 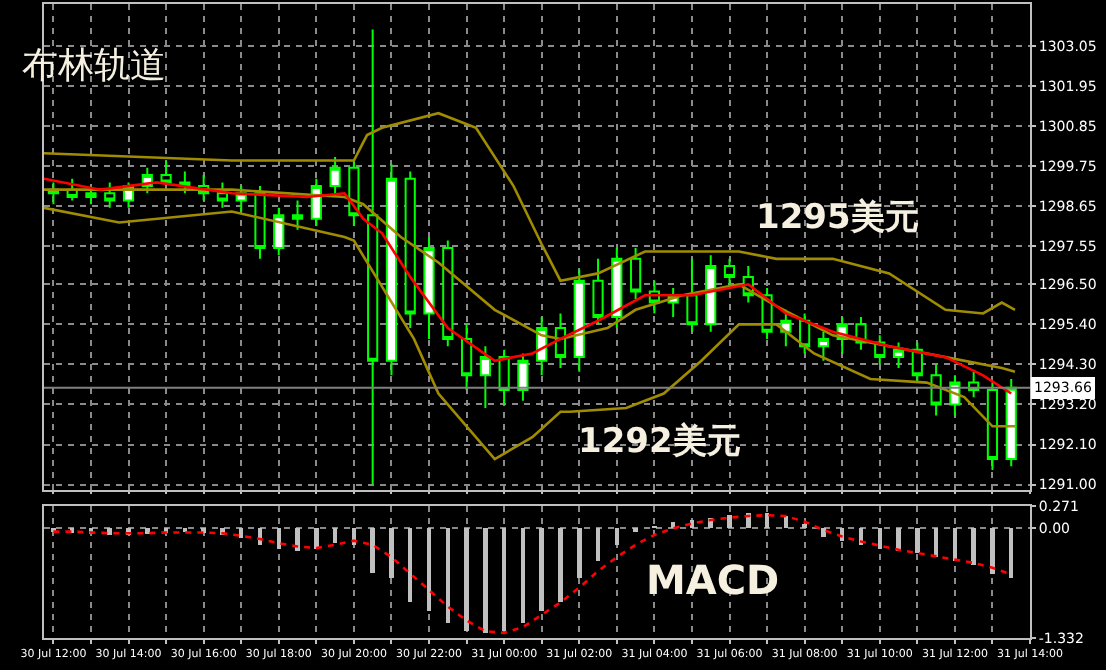 I want to click on annotation: 1295美元, so click(x=837, y=218).